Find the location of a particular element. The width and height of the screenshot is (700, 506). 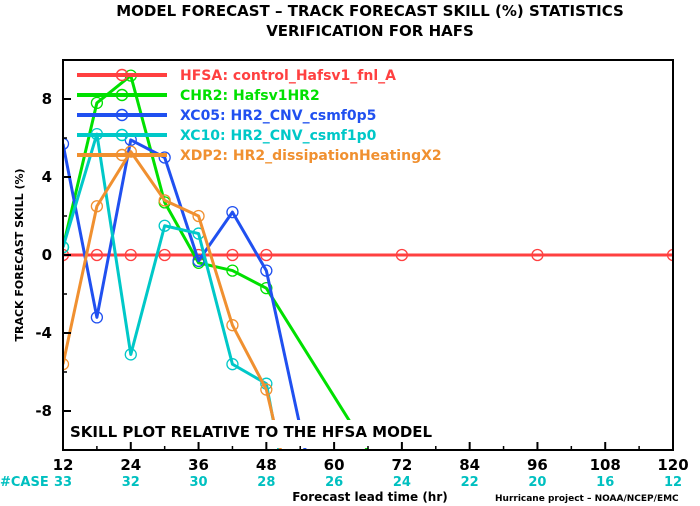

y-tick-label: 8 is located at coordinates (47, 99).